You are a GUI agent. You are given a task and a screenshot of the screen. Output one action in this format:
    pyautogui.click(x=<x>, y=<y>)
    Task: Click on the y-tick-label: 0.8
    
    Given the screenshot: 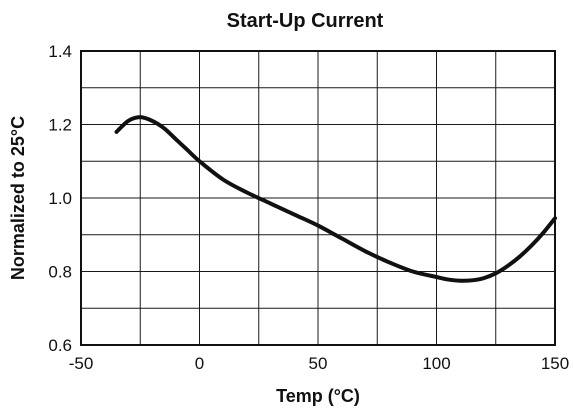 What is the action you would take?
    pyautogui.click(x=60, y=272)
    